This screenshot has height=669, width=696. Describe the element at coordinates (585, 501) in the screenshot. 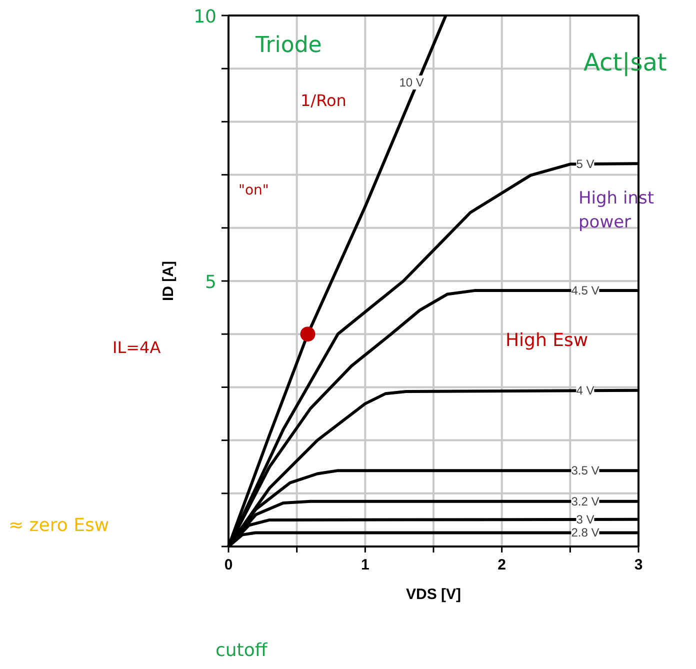

I see `series-label: 3.2 V` at that location.